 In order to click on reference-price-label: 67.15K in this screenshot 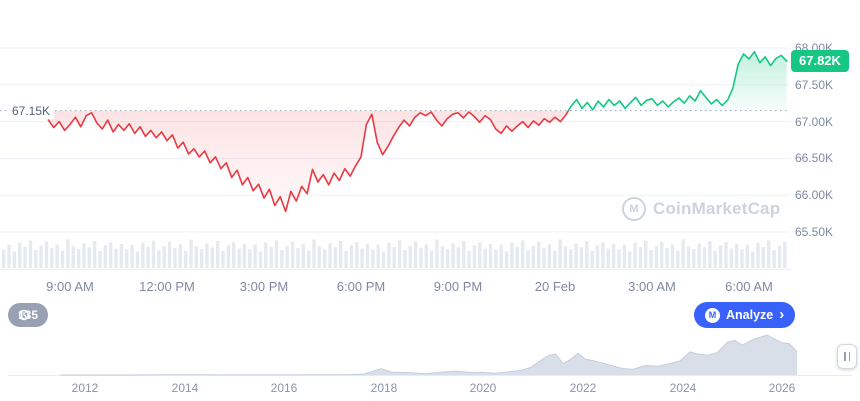, I will do `click(31, 111)`.